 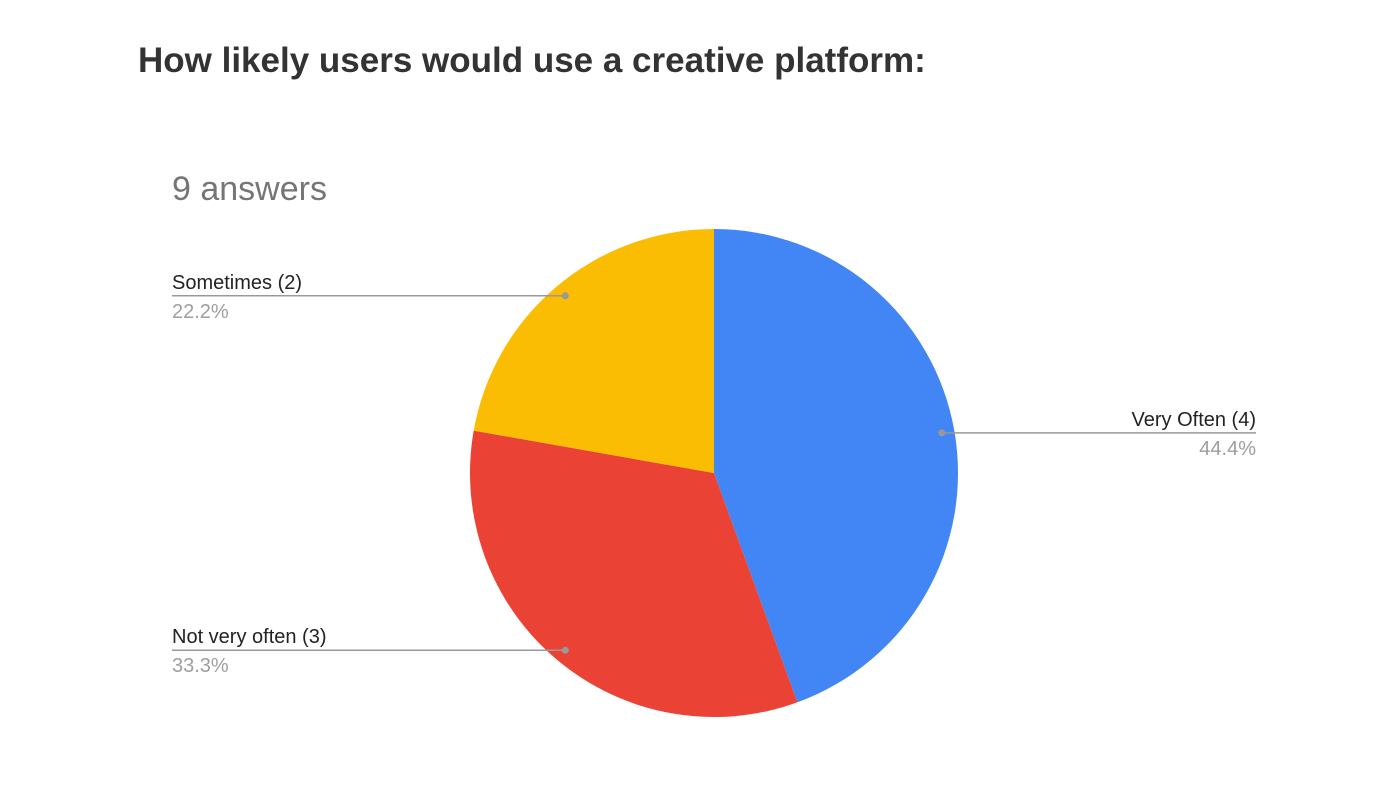 What do you see at coordinates (200, 312) in the screenshot?
I see `slice-value-label: 22.2%` at bounding box center [200, 312].